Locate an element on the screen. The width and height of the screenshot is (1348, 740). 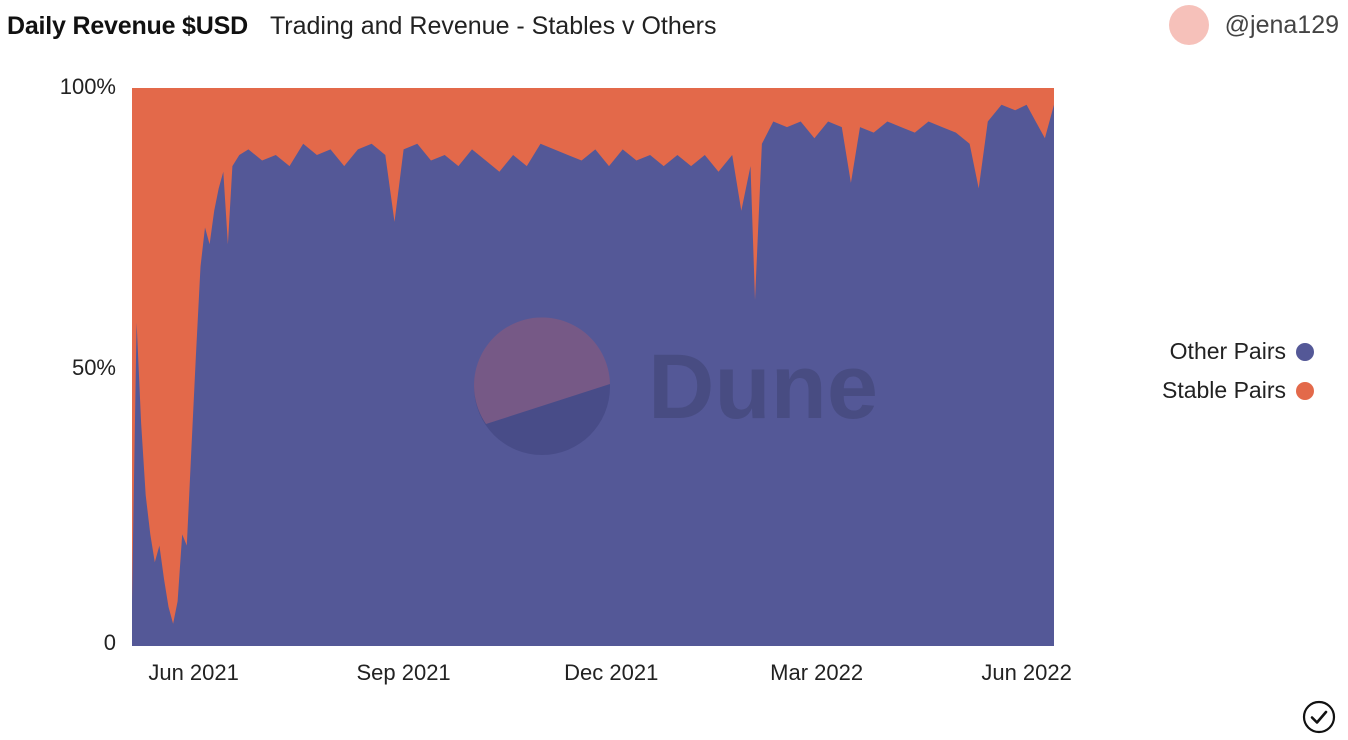
legend-item-other-pairs: Other Pairs is located at coordinates (1238, 351).